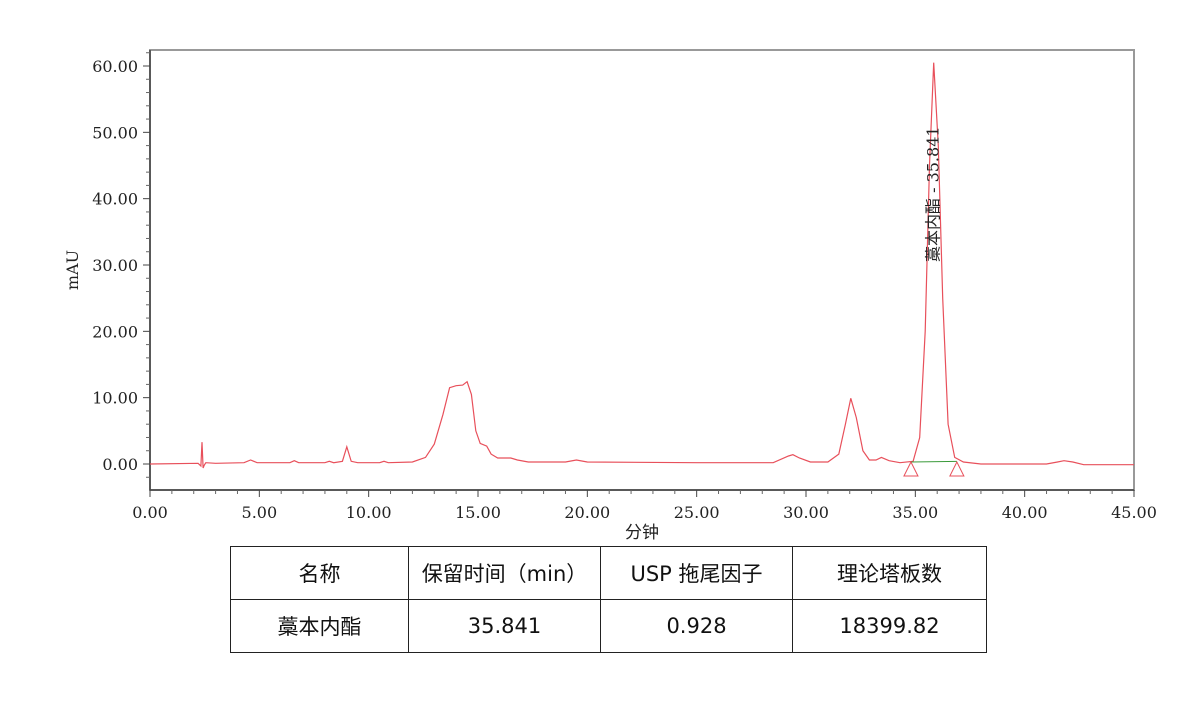 This screenshot has width=1182, height=707. Describe the element at coordinates (319, 573) in the screenshot. I see `header-name: 名称` at that location.